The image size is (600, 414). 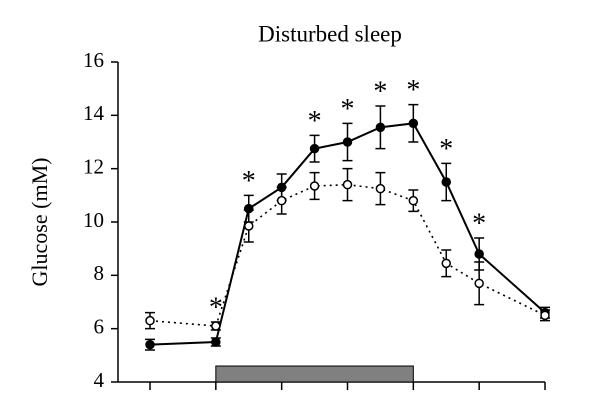 I want to click on y-tick-label: 6, so click(x=99, y=326).